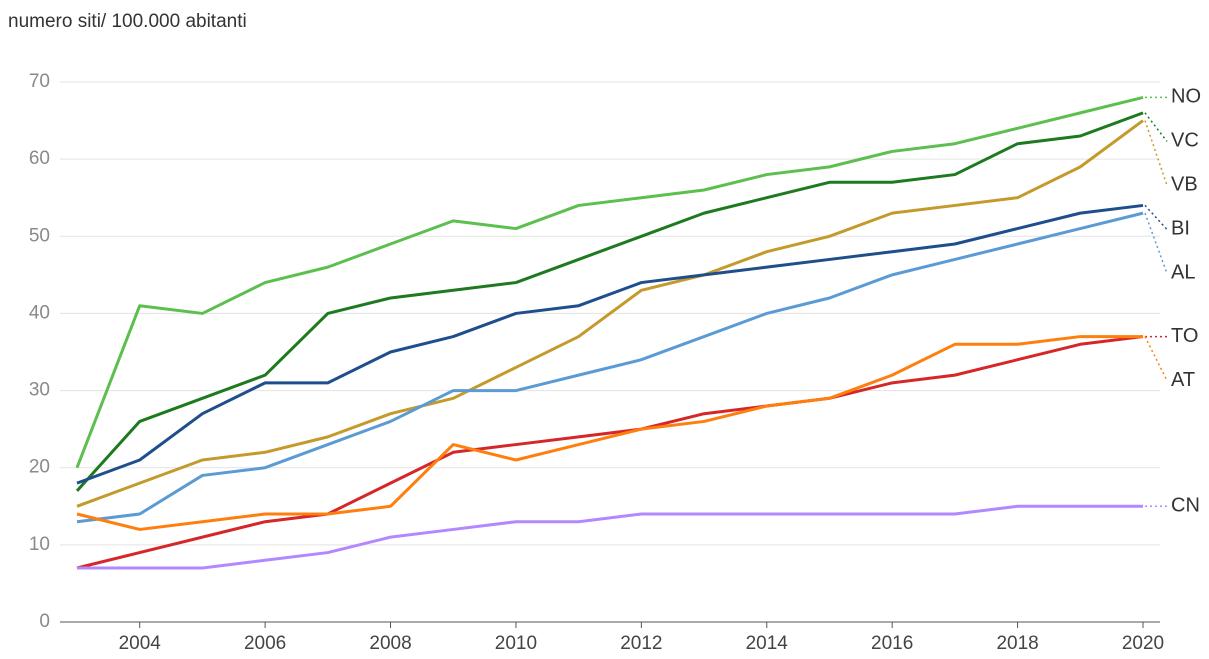 Image resolution: width=1209 pixels, height=659 pixels. Describe the element at coordinates (39, 235) in the screenshot. I see `y-tick-label: 50` at that location.